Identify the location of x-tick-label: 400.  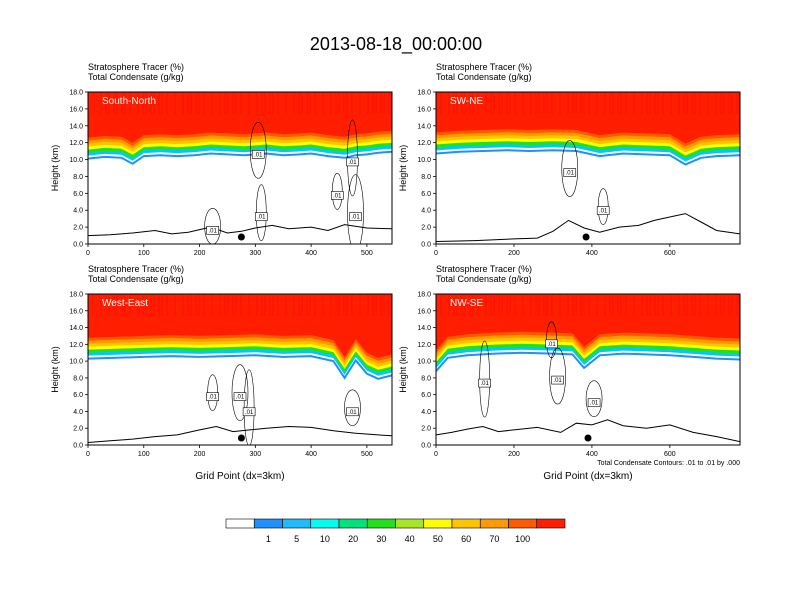
(592, 454).